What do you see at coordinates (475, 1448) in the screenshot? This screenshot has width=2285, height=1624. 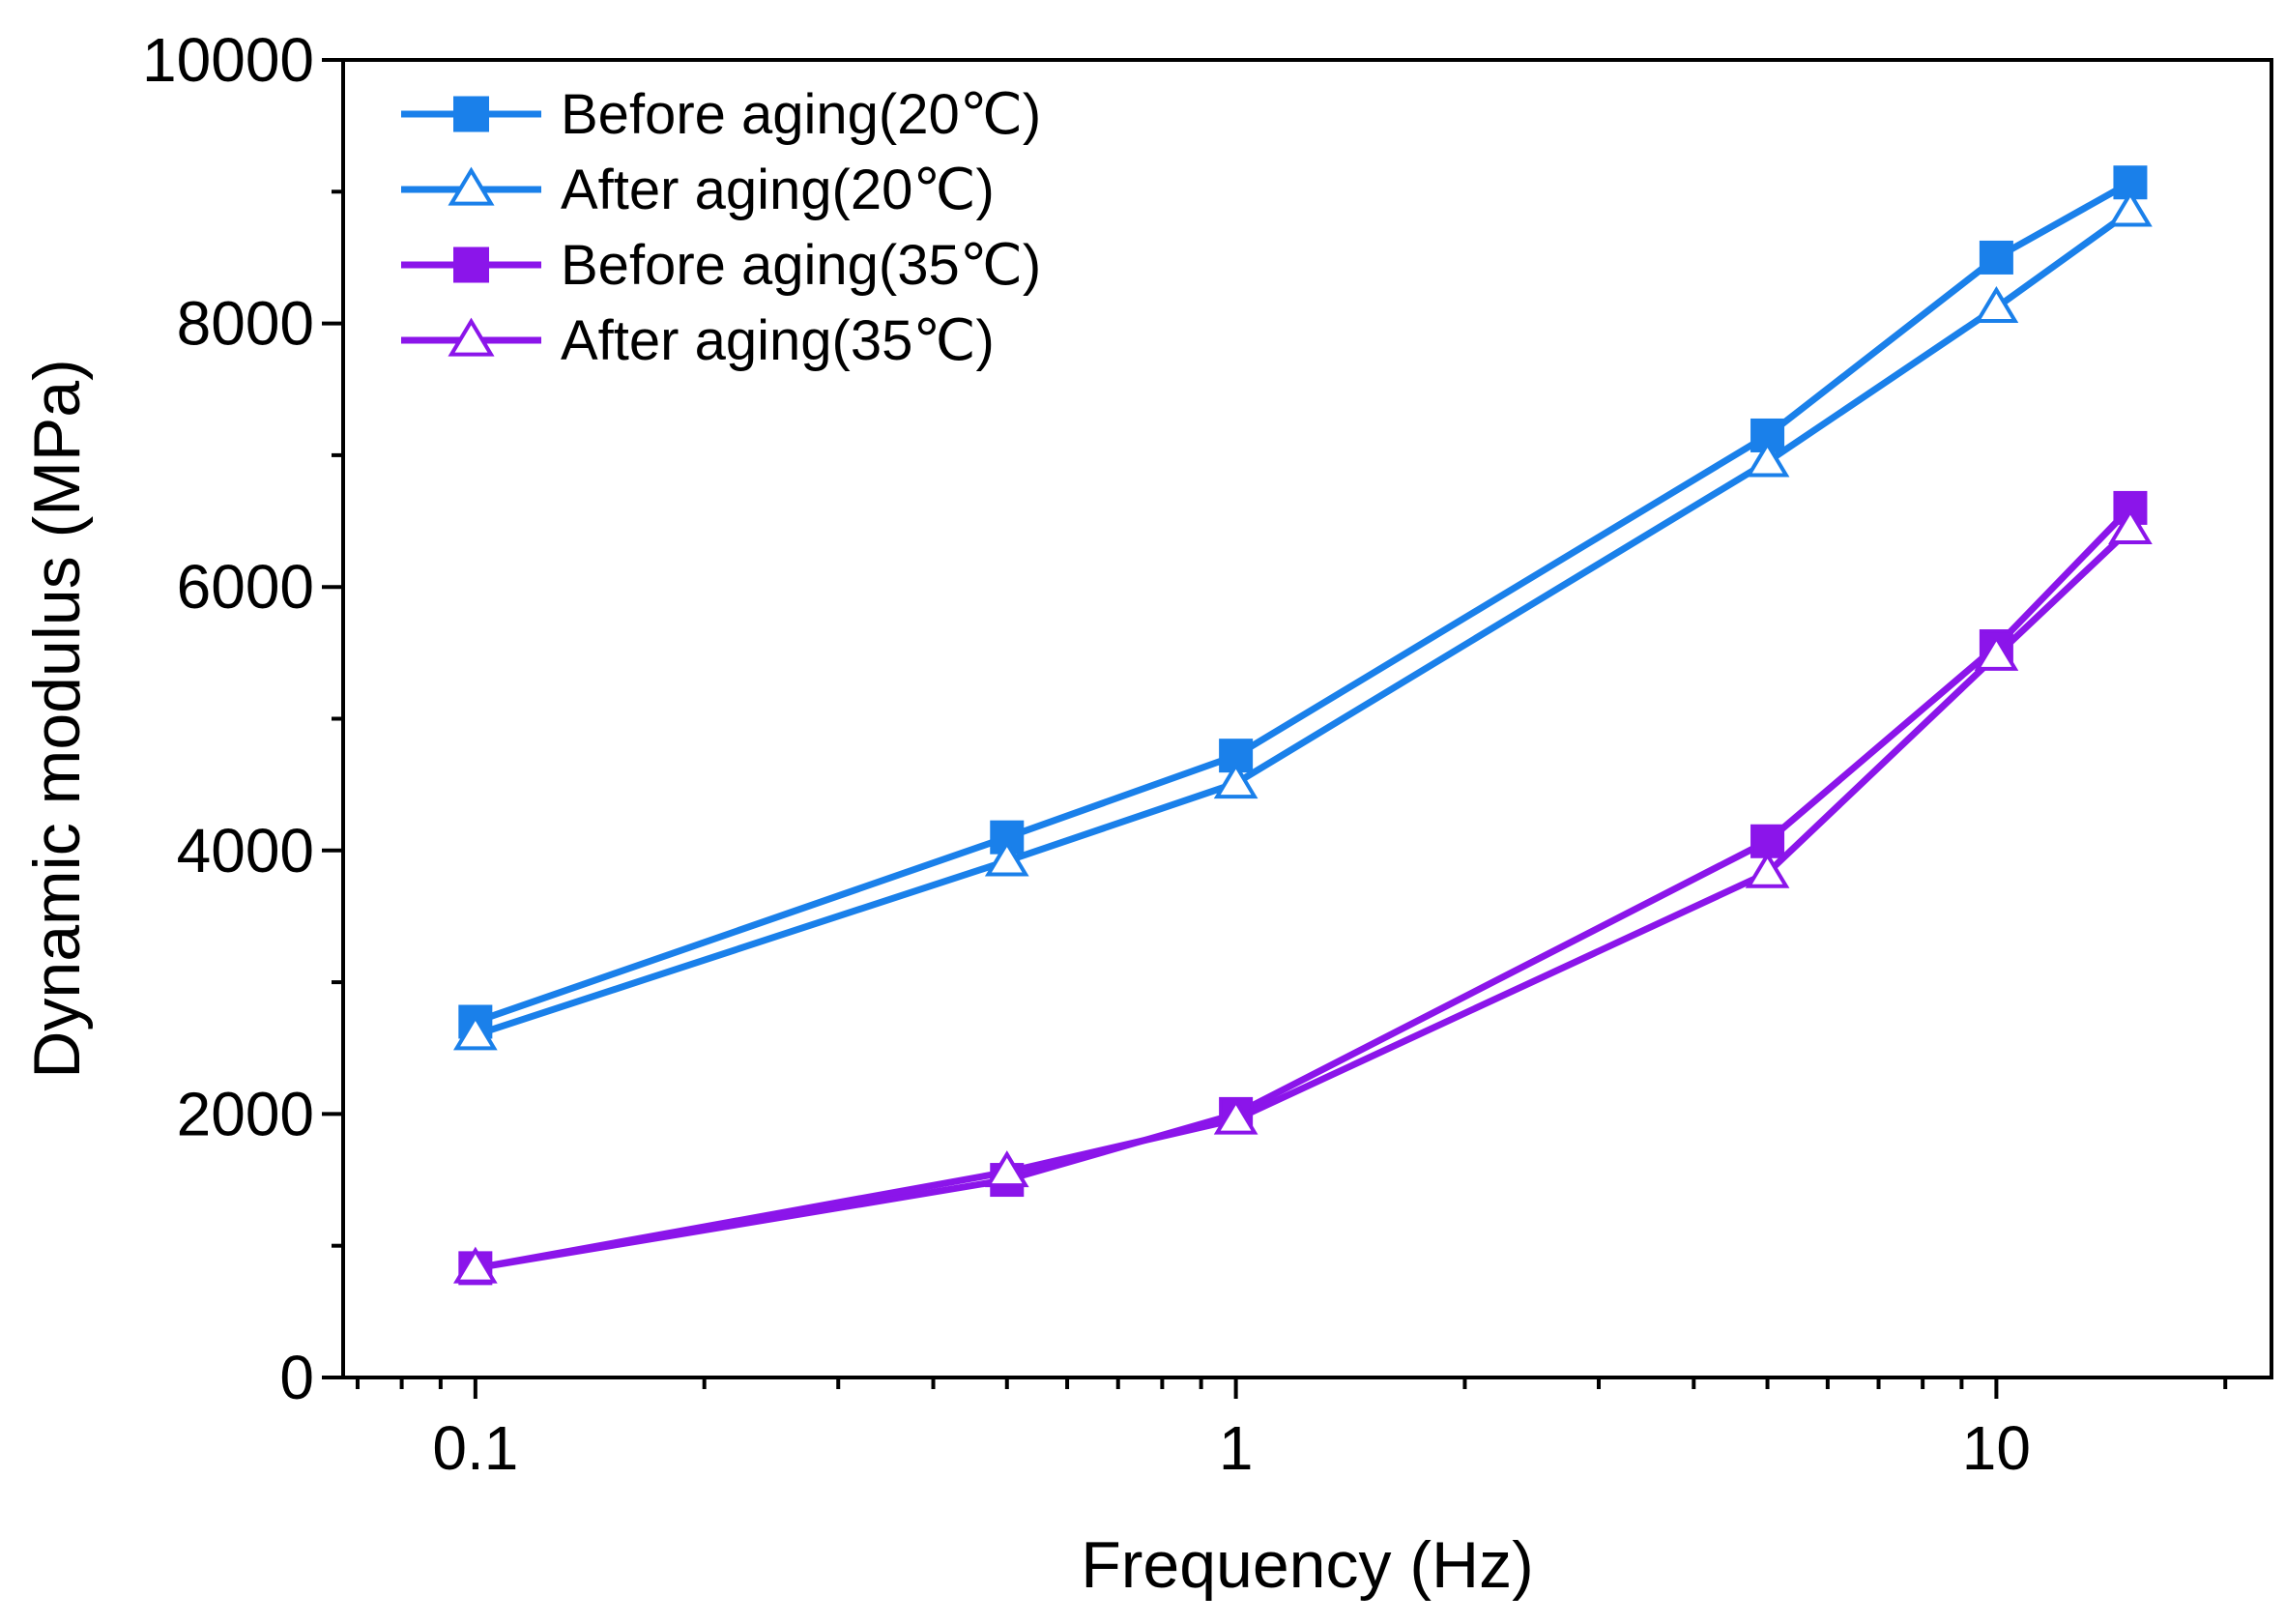 I see `x-tick-label: 0.1` at bounding box center [475, 1448].